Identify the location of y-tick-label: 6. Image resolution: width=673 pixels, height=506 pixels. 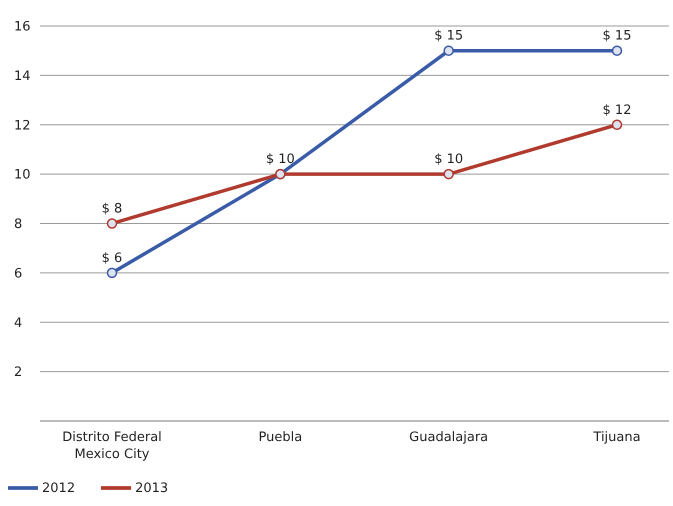
(18, 274).